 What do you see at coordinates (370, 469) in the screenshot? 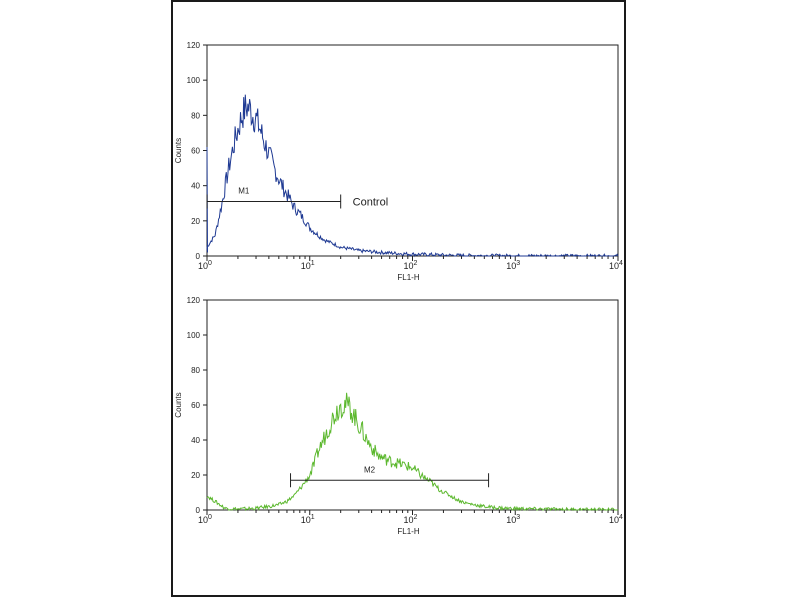
I see `marker-label: M2` at bounding box center [370, 469].